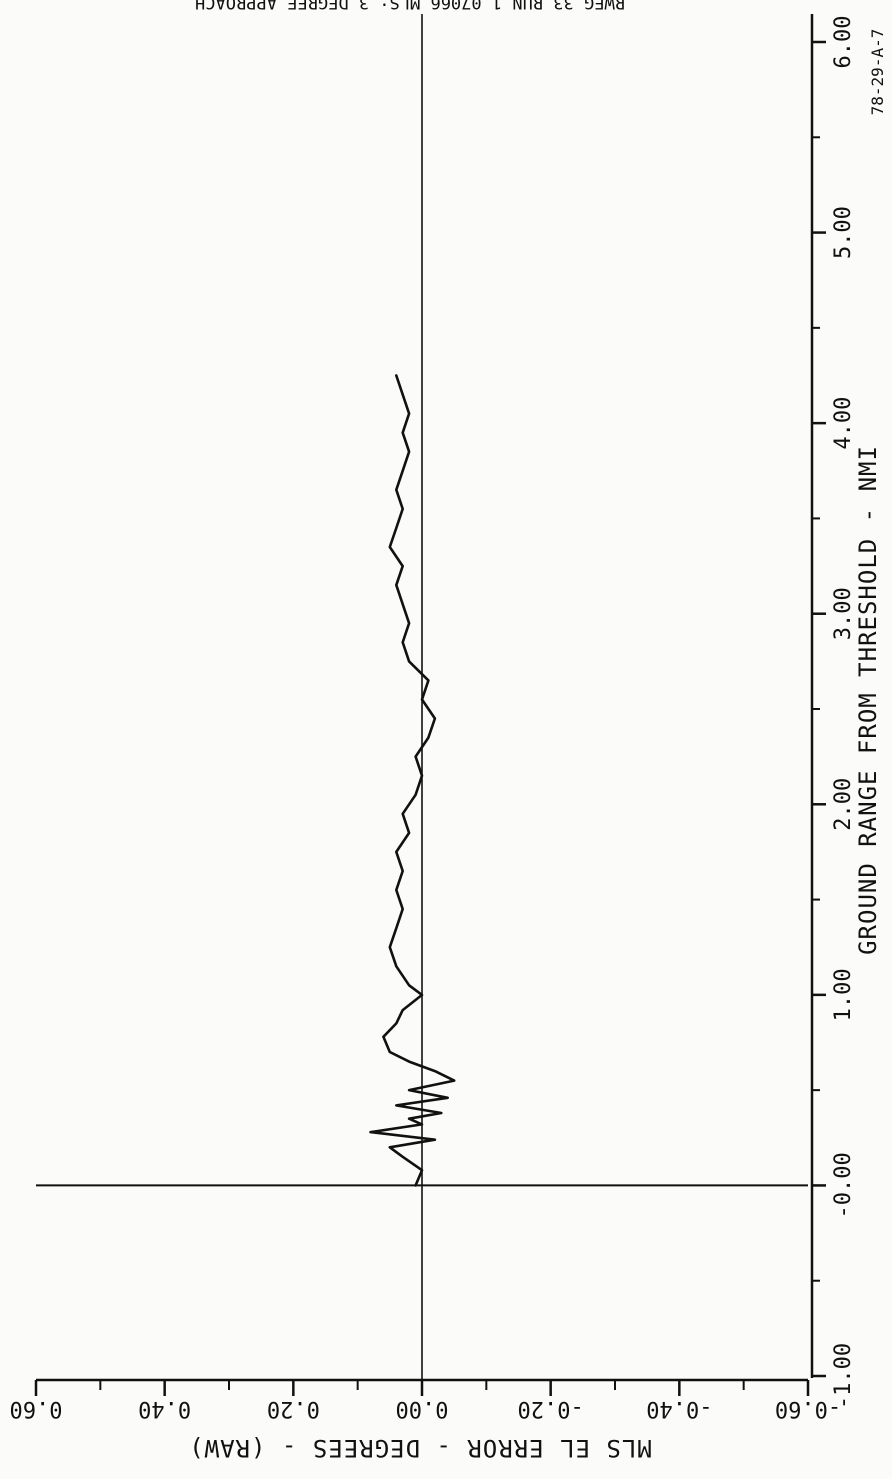  Describe the element at coordinates (843, 1376) in the screenshot. I see `x-tick-label: -1.00` at that location.